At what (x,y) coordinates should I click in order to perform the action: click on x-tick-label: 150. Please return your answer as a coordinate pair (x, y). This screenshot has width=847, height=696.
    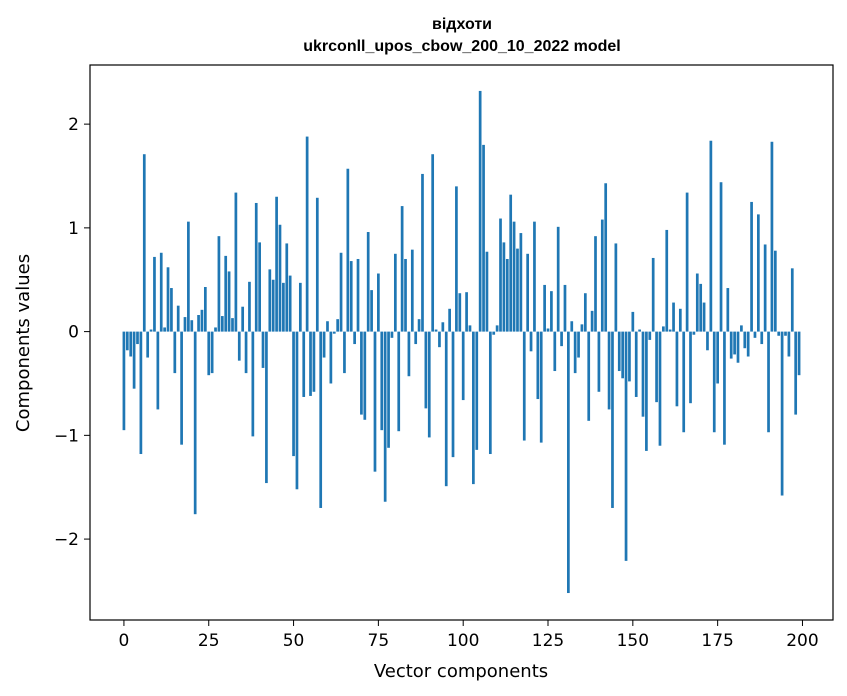
    Looking at the image, I should click on (633, 641).